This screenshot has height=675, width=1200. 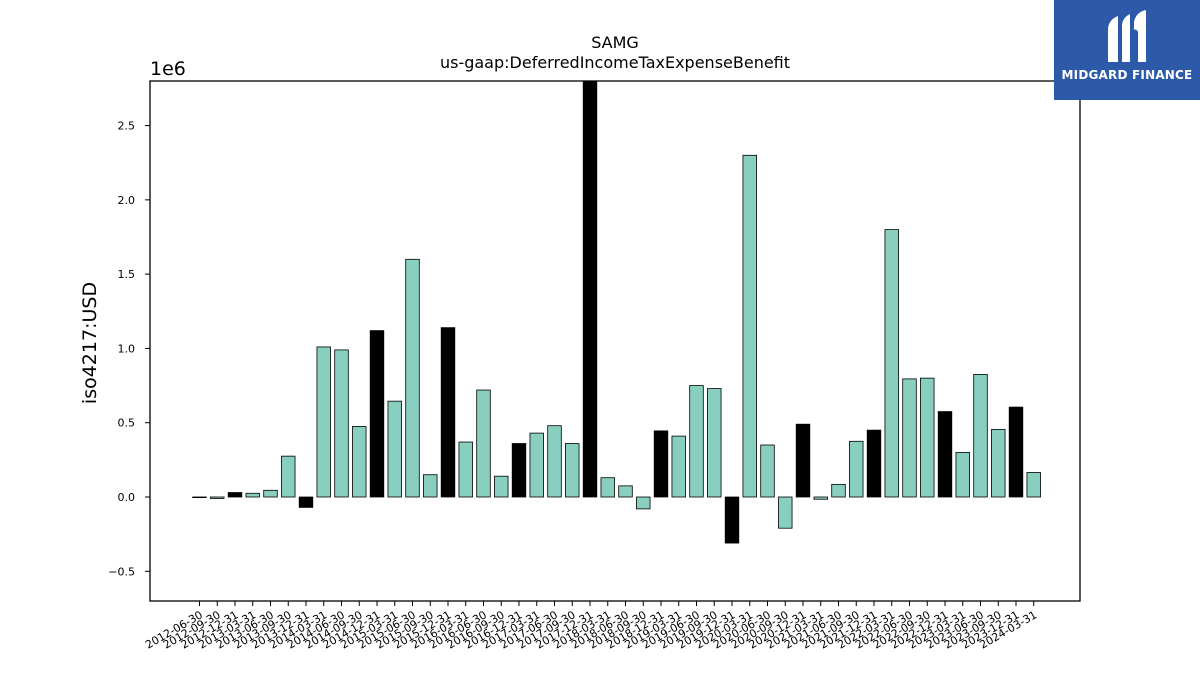 I want to click on y-axis-label: iso4217:USD, so click(x=90, y=343).